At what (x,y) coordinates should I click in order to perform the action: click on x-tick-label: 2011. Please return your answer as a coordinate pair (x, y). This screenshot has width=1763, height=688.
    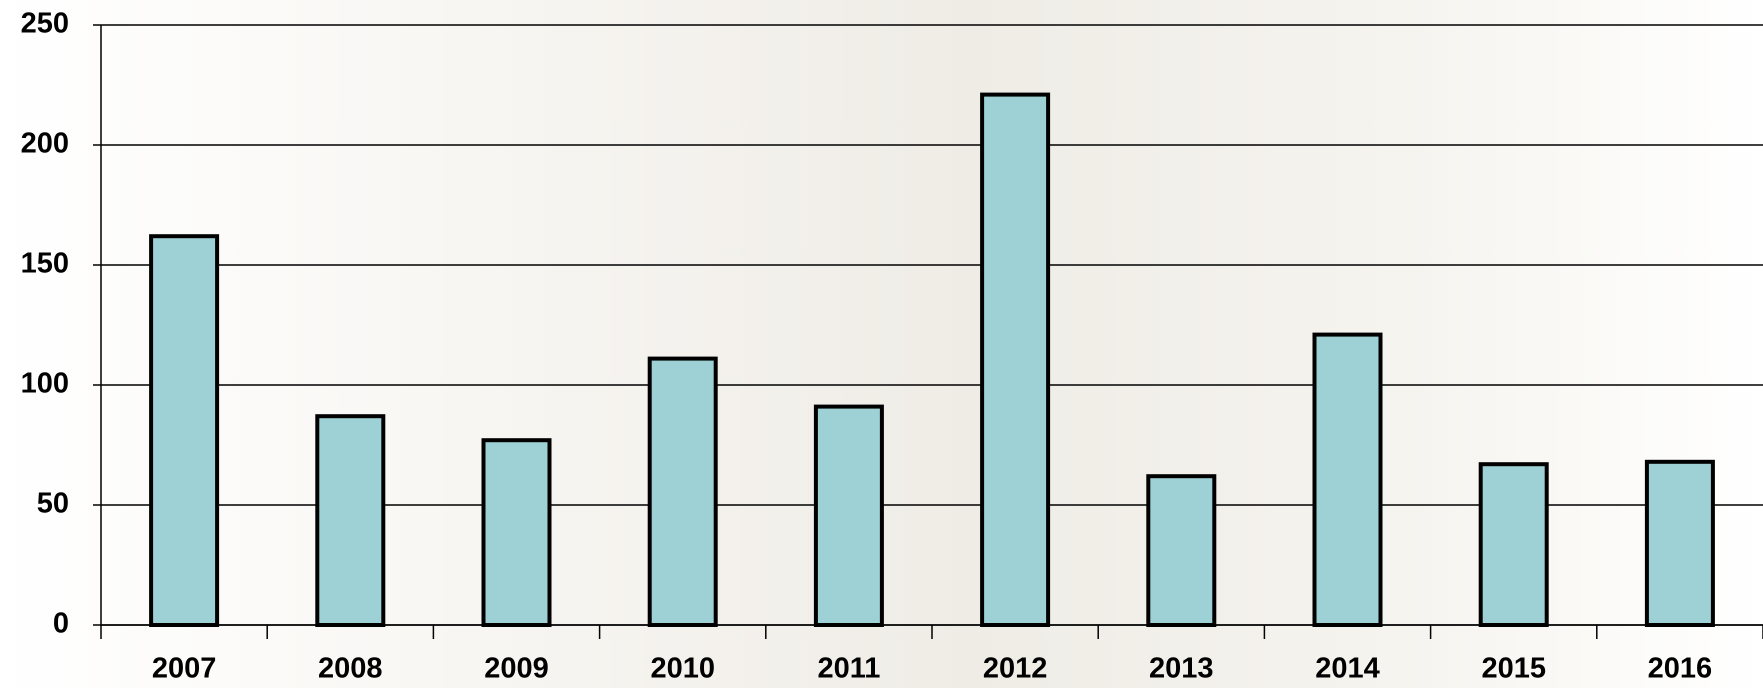
    Looking at the image, I should click on (848, 669).